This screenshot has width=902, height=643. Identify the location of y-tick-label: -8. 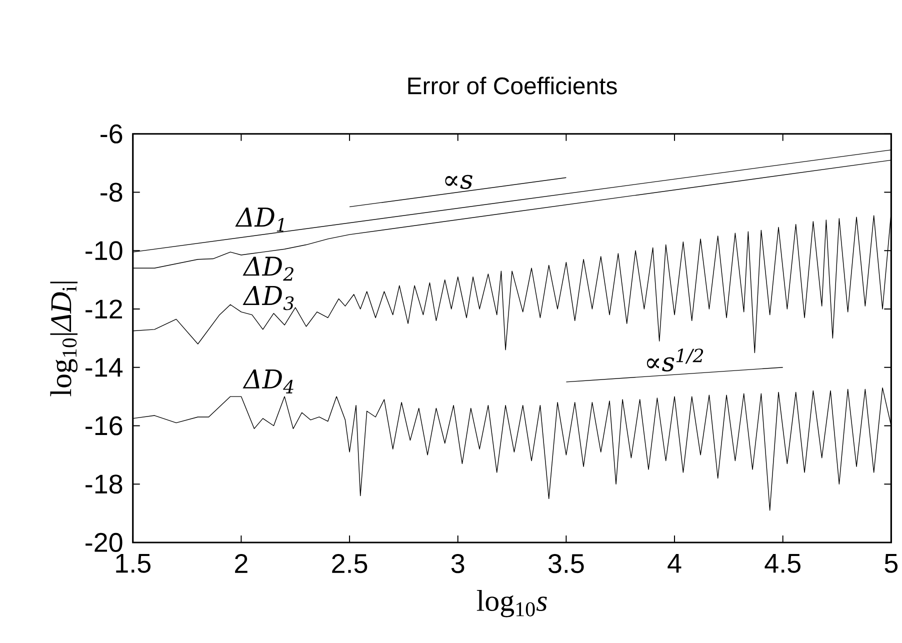
(111, 192).